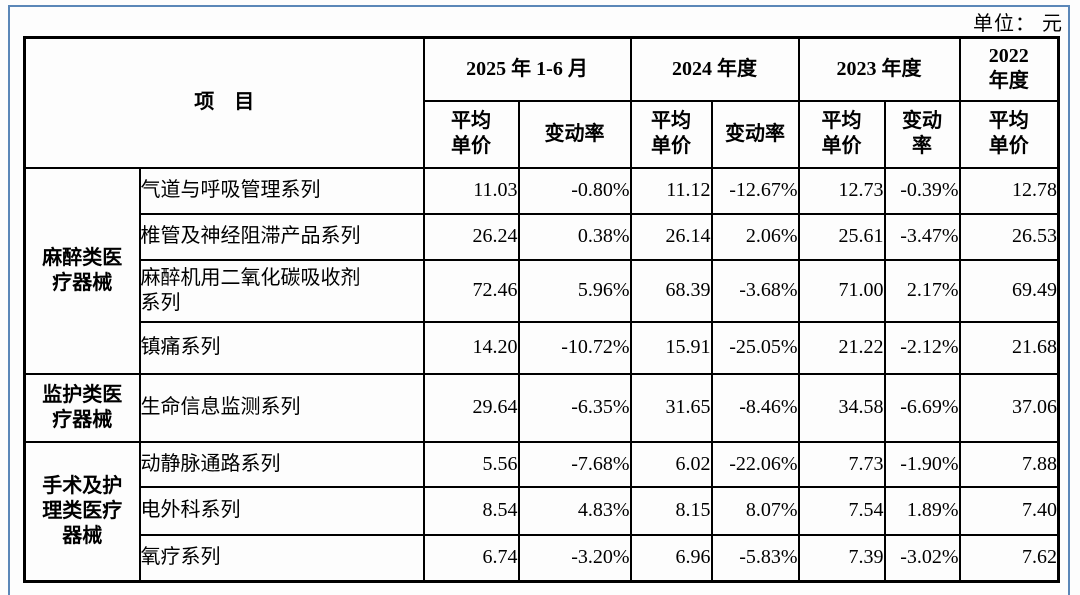 Image resolution: width=1080 pixels, height=595 pixels. I want to click on value-cell: 2.17%, so click(922, 290).